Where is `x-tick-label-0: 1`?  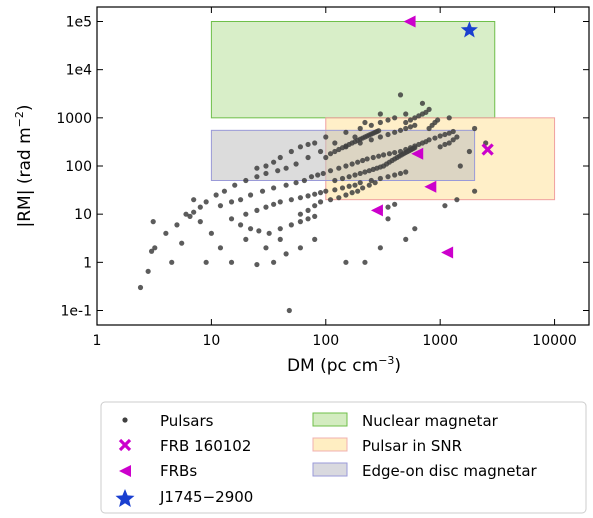
x-tick-label-0: 1 is located at coordinates (97, 341).